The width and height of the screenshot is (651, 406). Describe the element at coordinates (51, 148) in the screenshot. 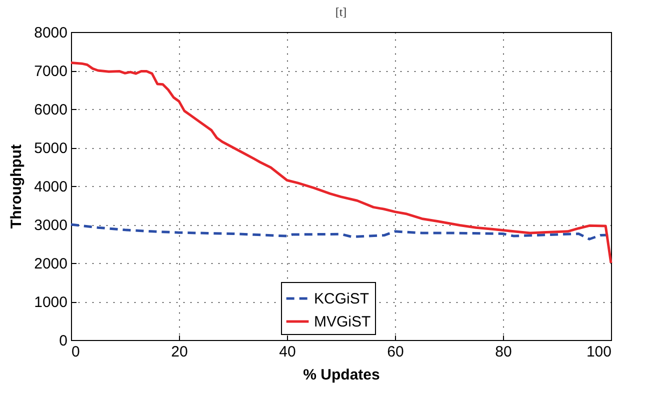

I see `y-tick-label: 5000` at that location.